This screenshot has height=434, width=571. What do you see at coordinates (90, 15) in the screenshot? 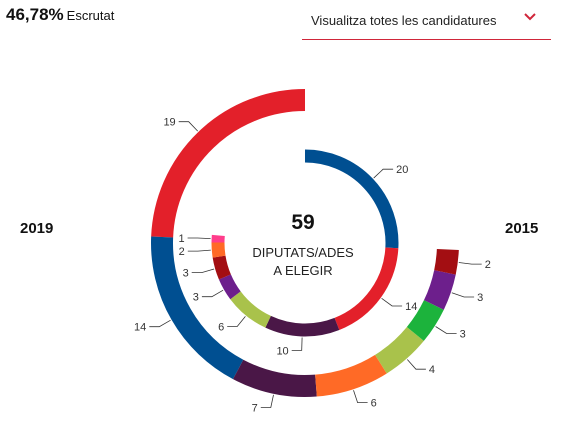
I see `scrutiny-label: Escrutat` at bounding box center [90, 15].